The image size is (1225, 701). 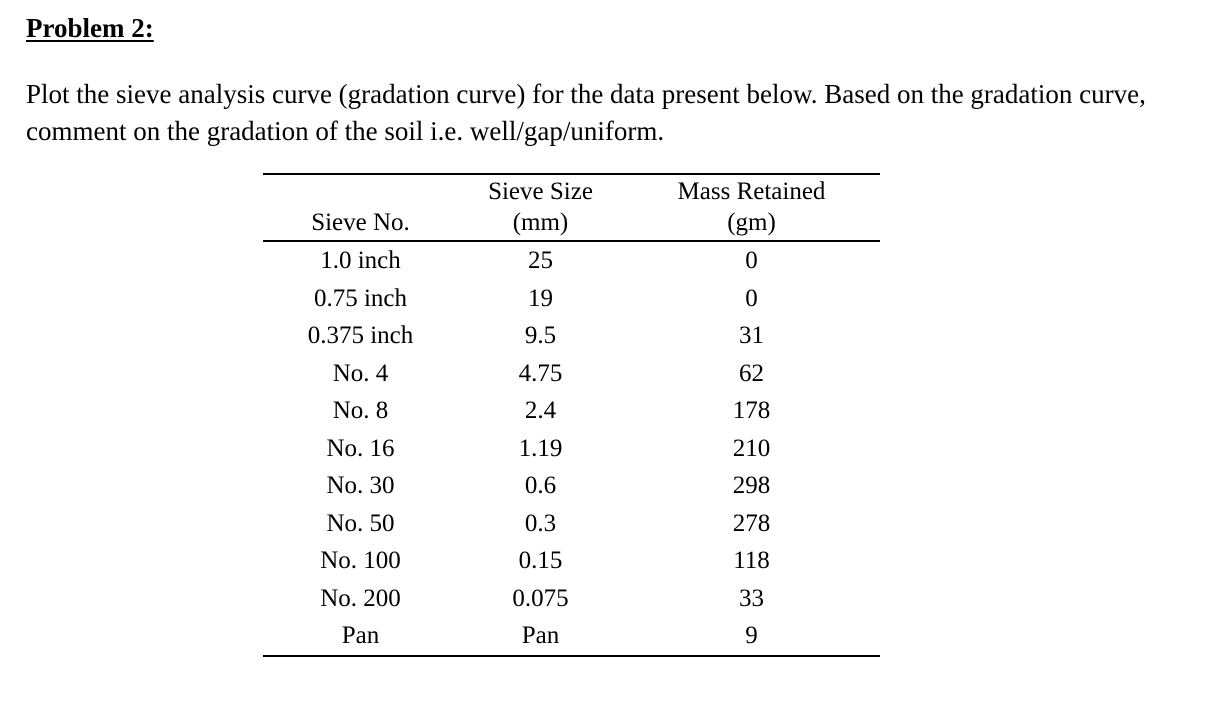 I want to click on cell-sieve-no: 0.375 inch, so click(x=360, y=336).